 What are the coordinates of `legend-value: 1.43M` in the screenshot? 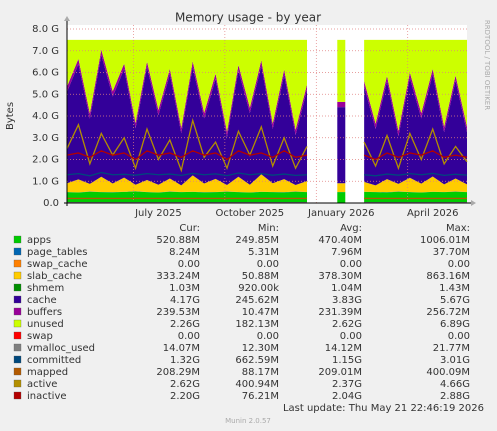 It's located at (454, 288).